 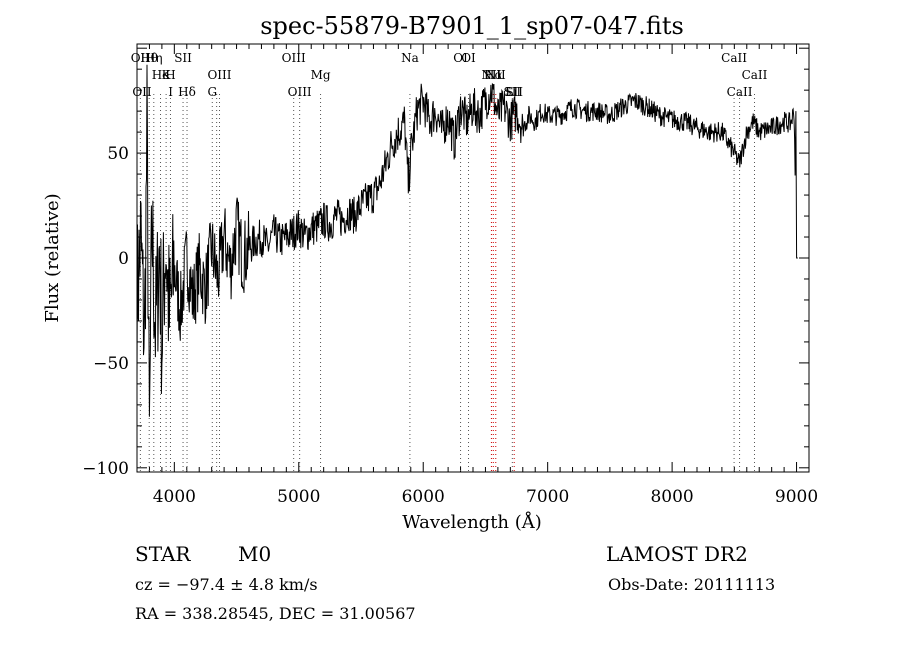 What do you see at coordinates (187, 92) in the screenshot?
I see `line-label: Hδ` at bounding box center [187, 92].